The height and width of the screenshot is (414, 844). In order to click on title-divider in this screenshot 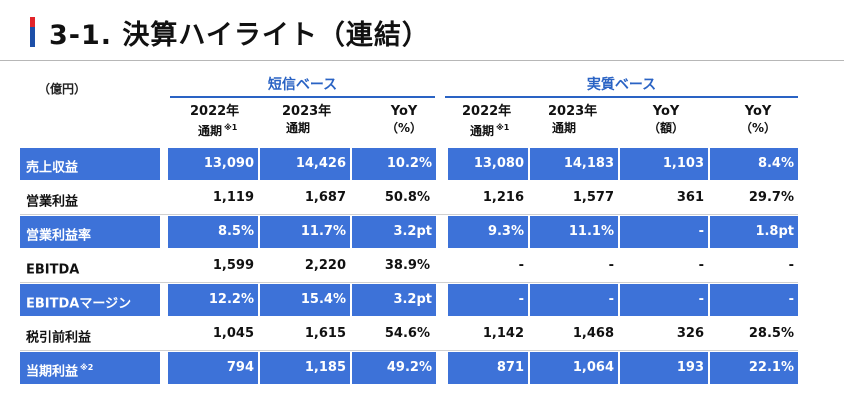, I will do `click(422, 60)`.